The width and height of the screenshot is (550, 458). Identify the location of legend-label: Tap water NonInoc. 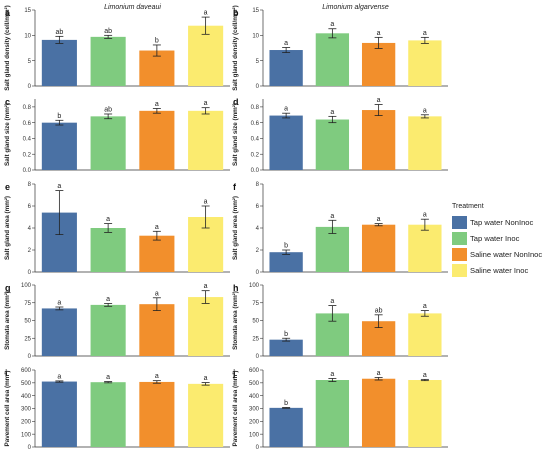
(502, 222).